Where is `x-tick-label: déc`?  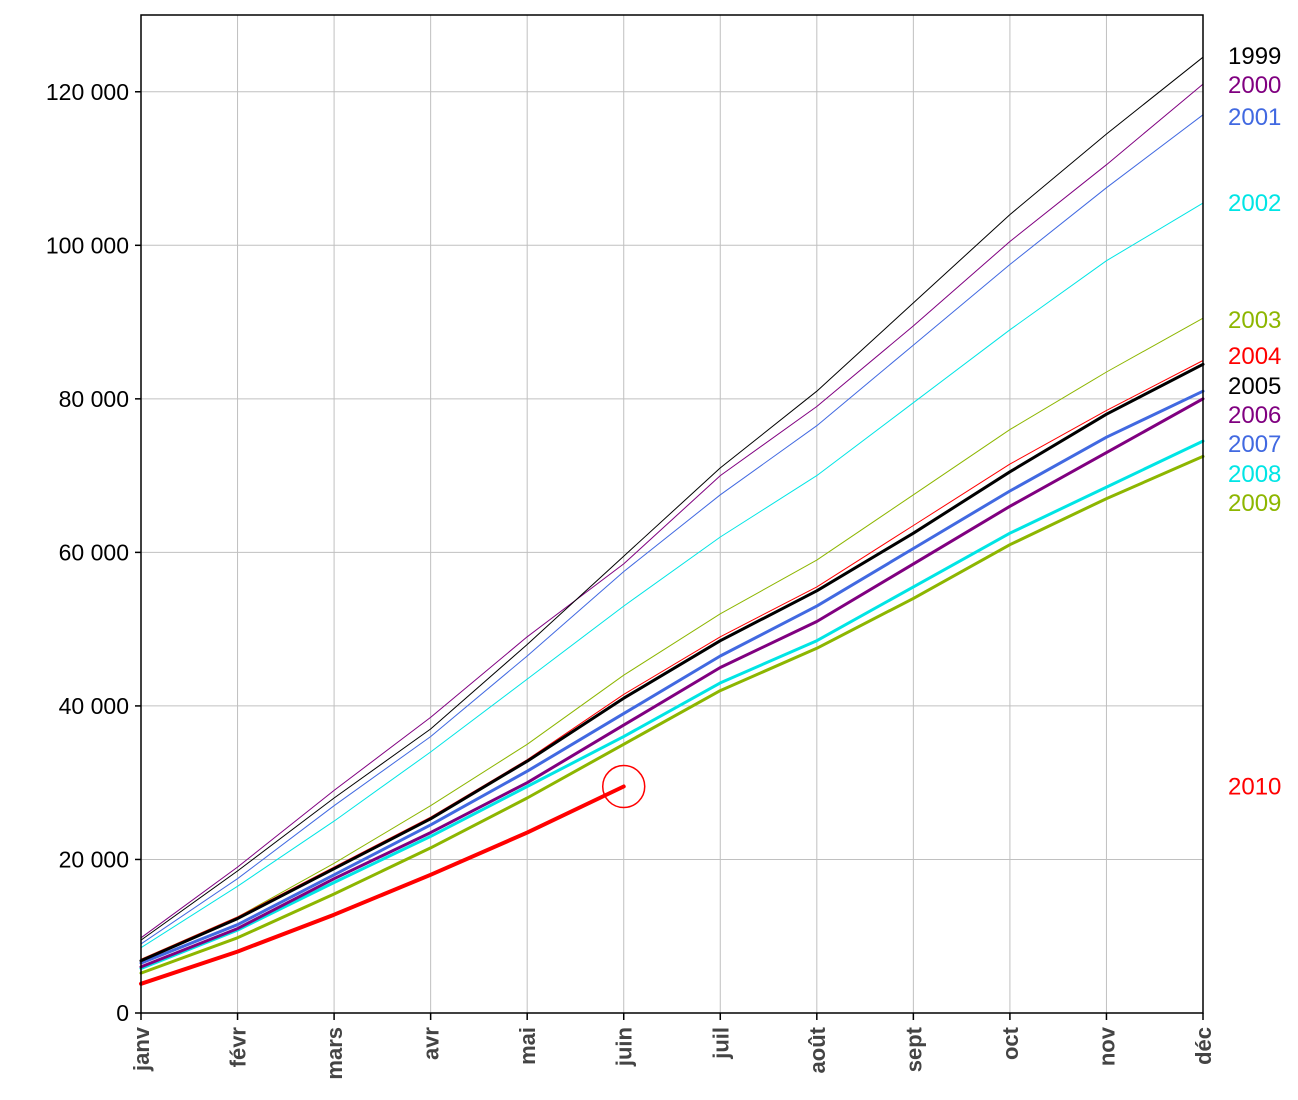 x-tick-label: déc is located at coordinates (1203, 1046).